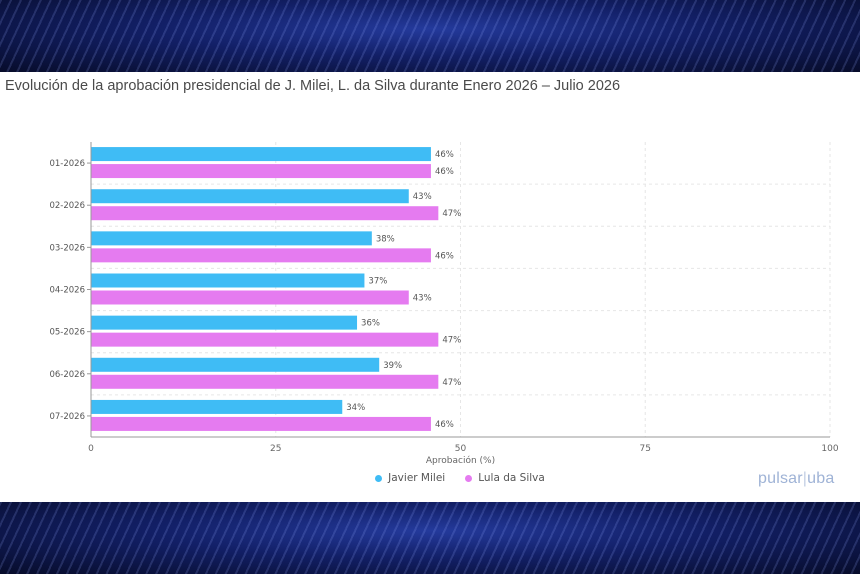 The height and width of the screenshot is (574, 860). What do you see at coordinates (91, 449) in the screenshot?
I see `x-tick-label: 0` at bounding box center [91, 449].